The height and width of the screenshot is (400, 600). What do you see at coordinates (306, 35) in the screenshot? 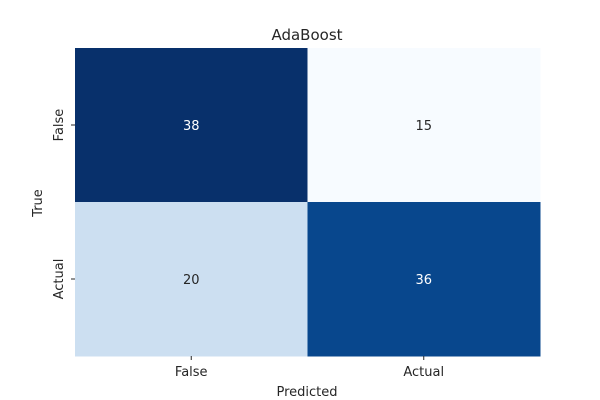
I see `chart-title: AdaBoost` at bounding box center [306, 35].